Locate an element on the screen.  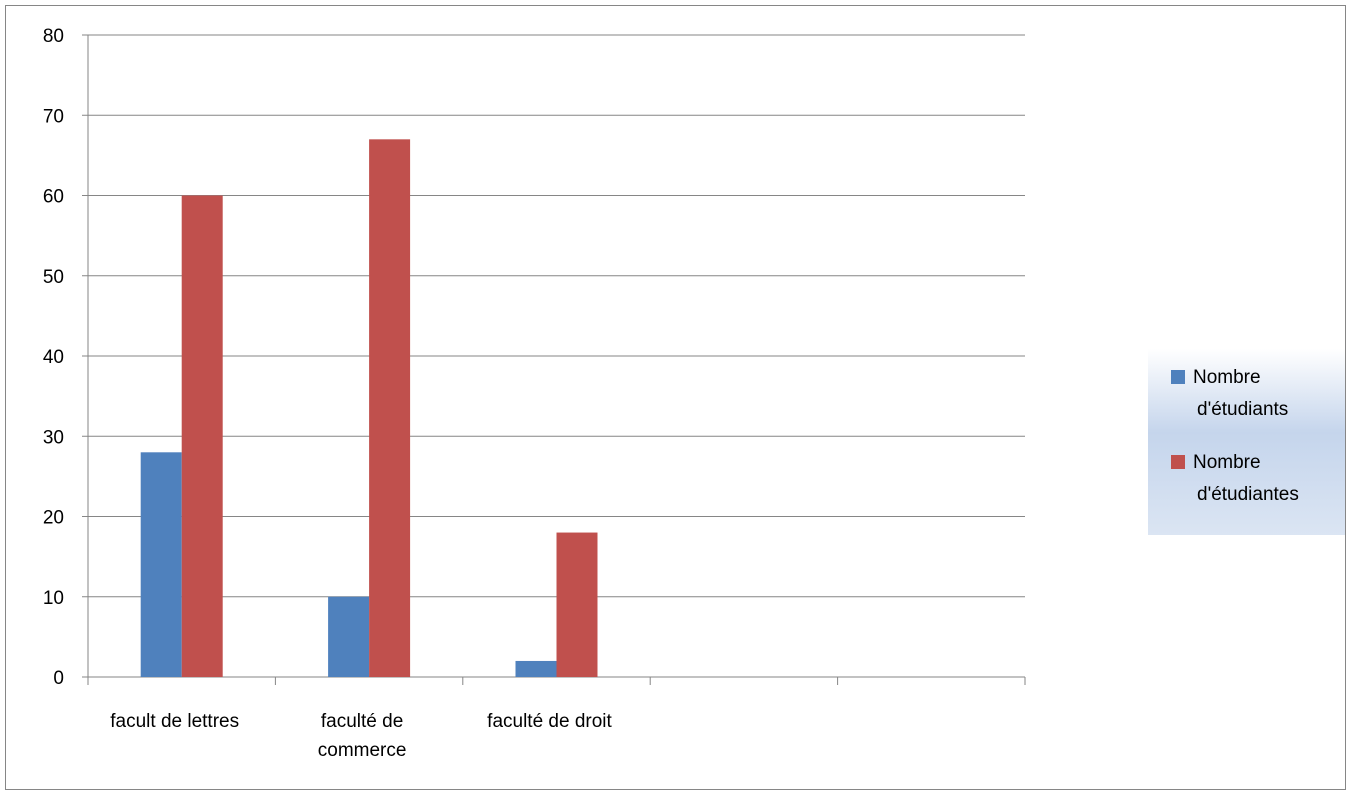
y-tick-label: 50 is located at coordinates (53, 277).